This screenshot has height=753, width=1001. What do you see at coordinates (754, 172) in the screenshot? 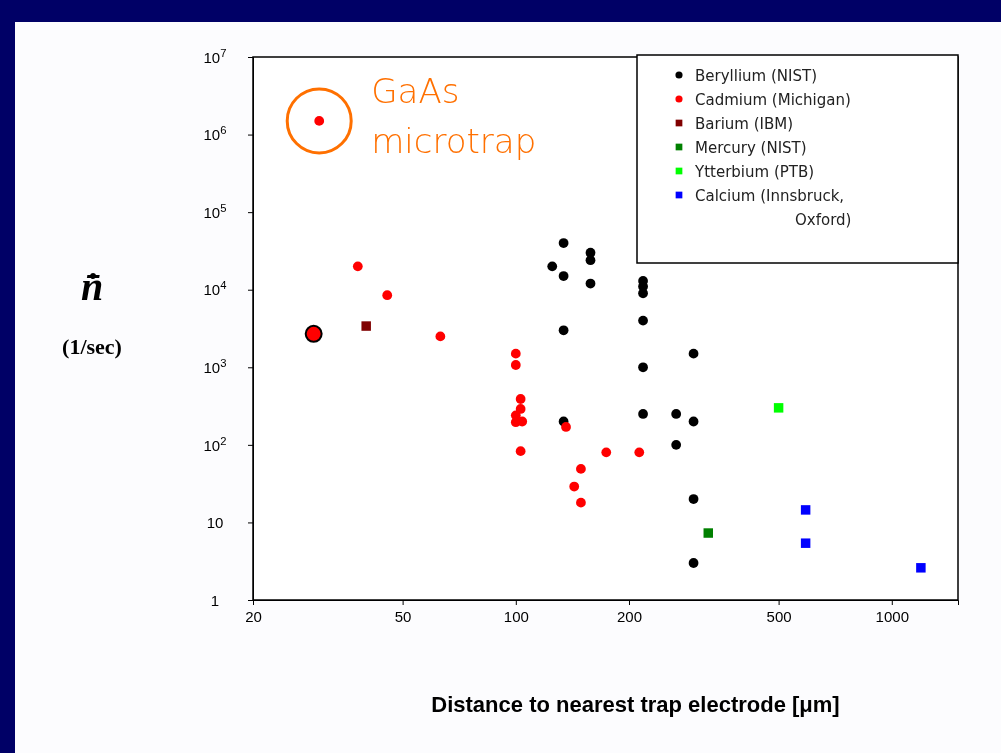
I see `legend-label: Ytterbium (PTB)` at bounding box center [754, 172].